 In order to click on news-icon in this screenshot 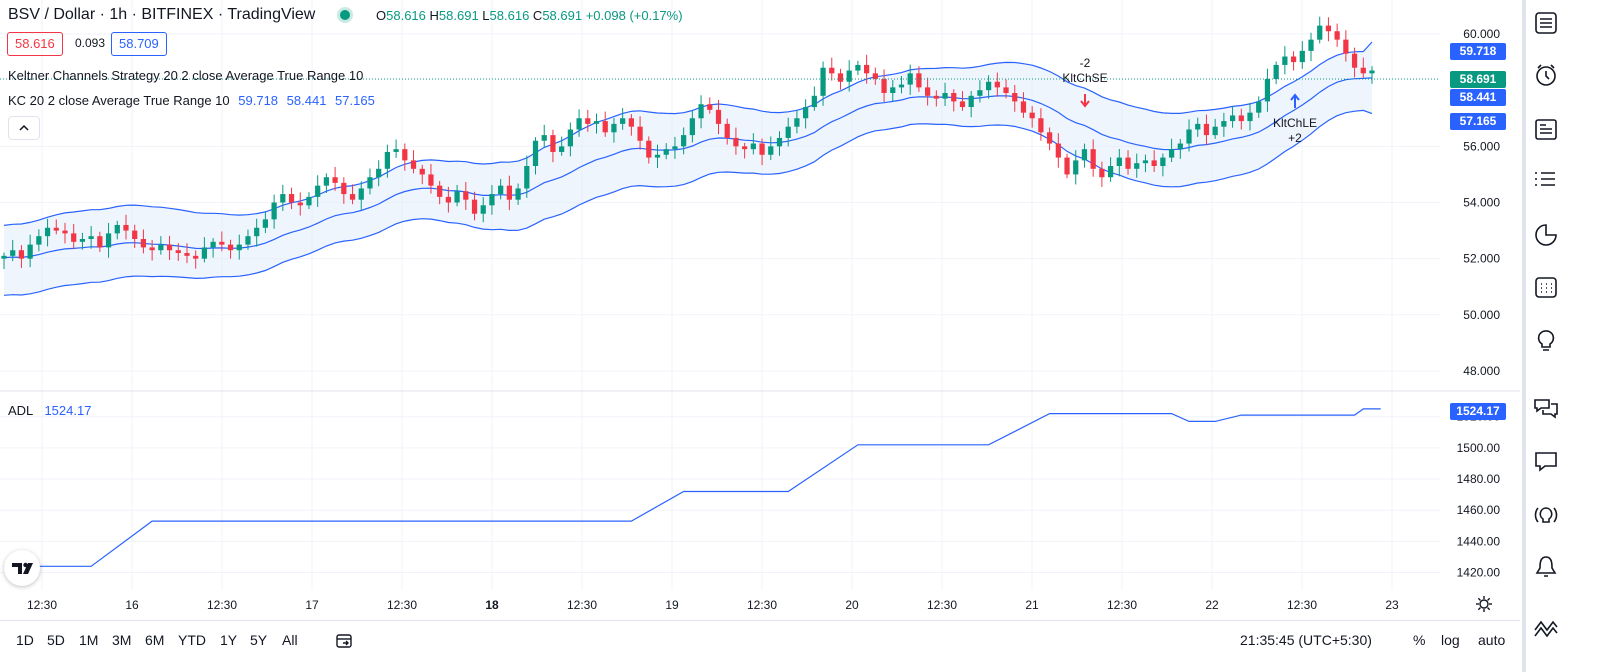, I will do `click(1546, 129)`.